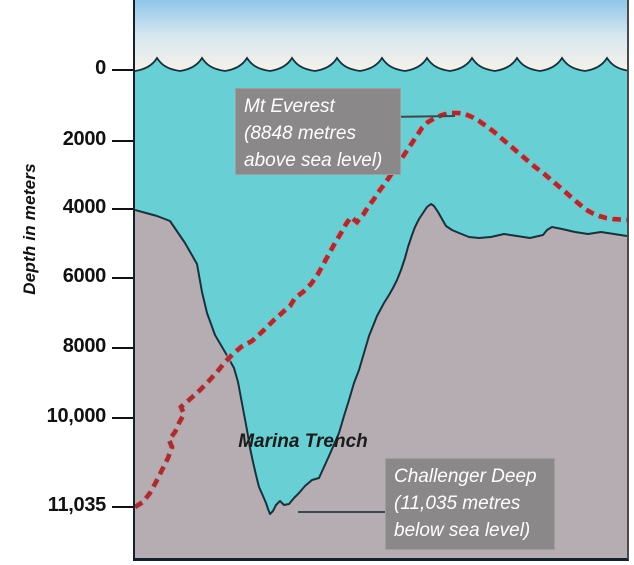 The width and height of the screenshot is (634, 565). What do you see at coordinates (29, 229) in the screenshot?
I see `axis-title: Depth in meters` at bounding box center [29, 229].